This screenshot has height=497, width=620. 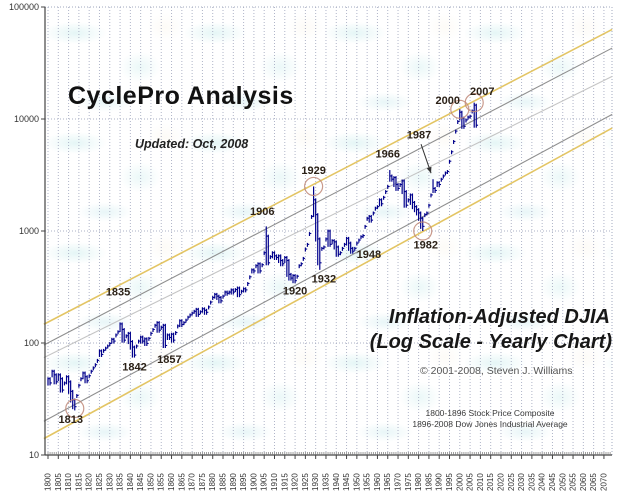 What do you see at coordinates (490, 342) in the screenshot?
I see `right-title-line2: (Log Scale - Yearly Chart)` at bounding box center [490, 342].